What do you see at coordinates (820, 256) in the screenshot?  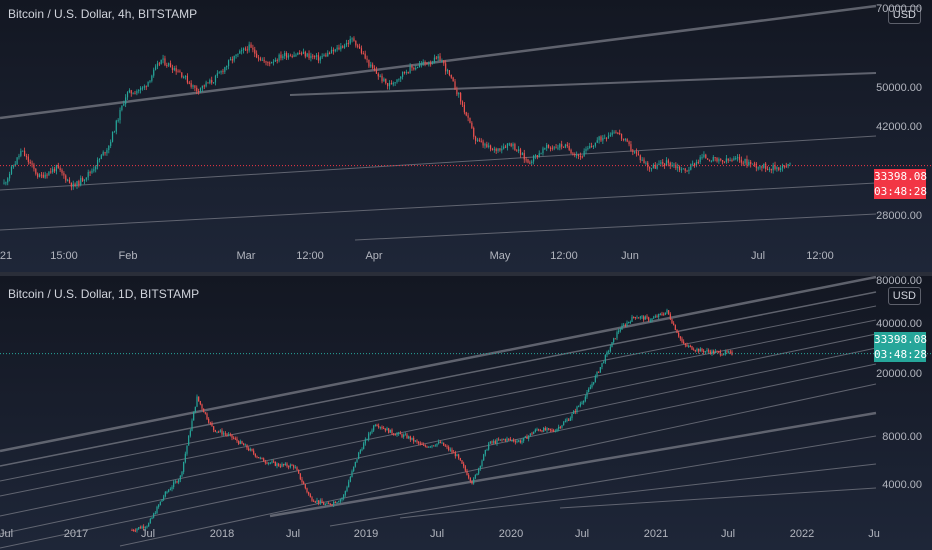 I see `x-tick-label: 12:00` at bounding box center [820, 256].